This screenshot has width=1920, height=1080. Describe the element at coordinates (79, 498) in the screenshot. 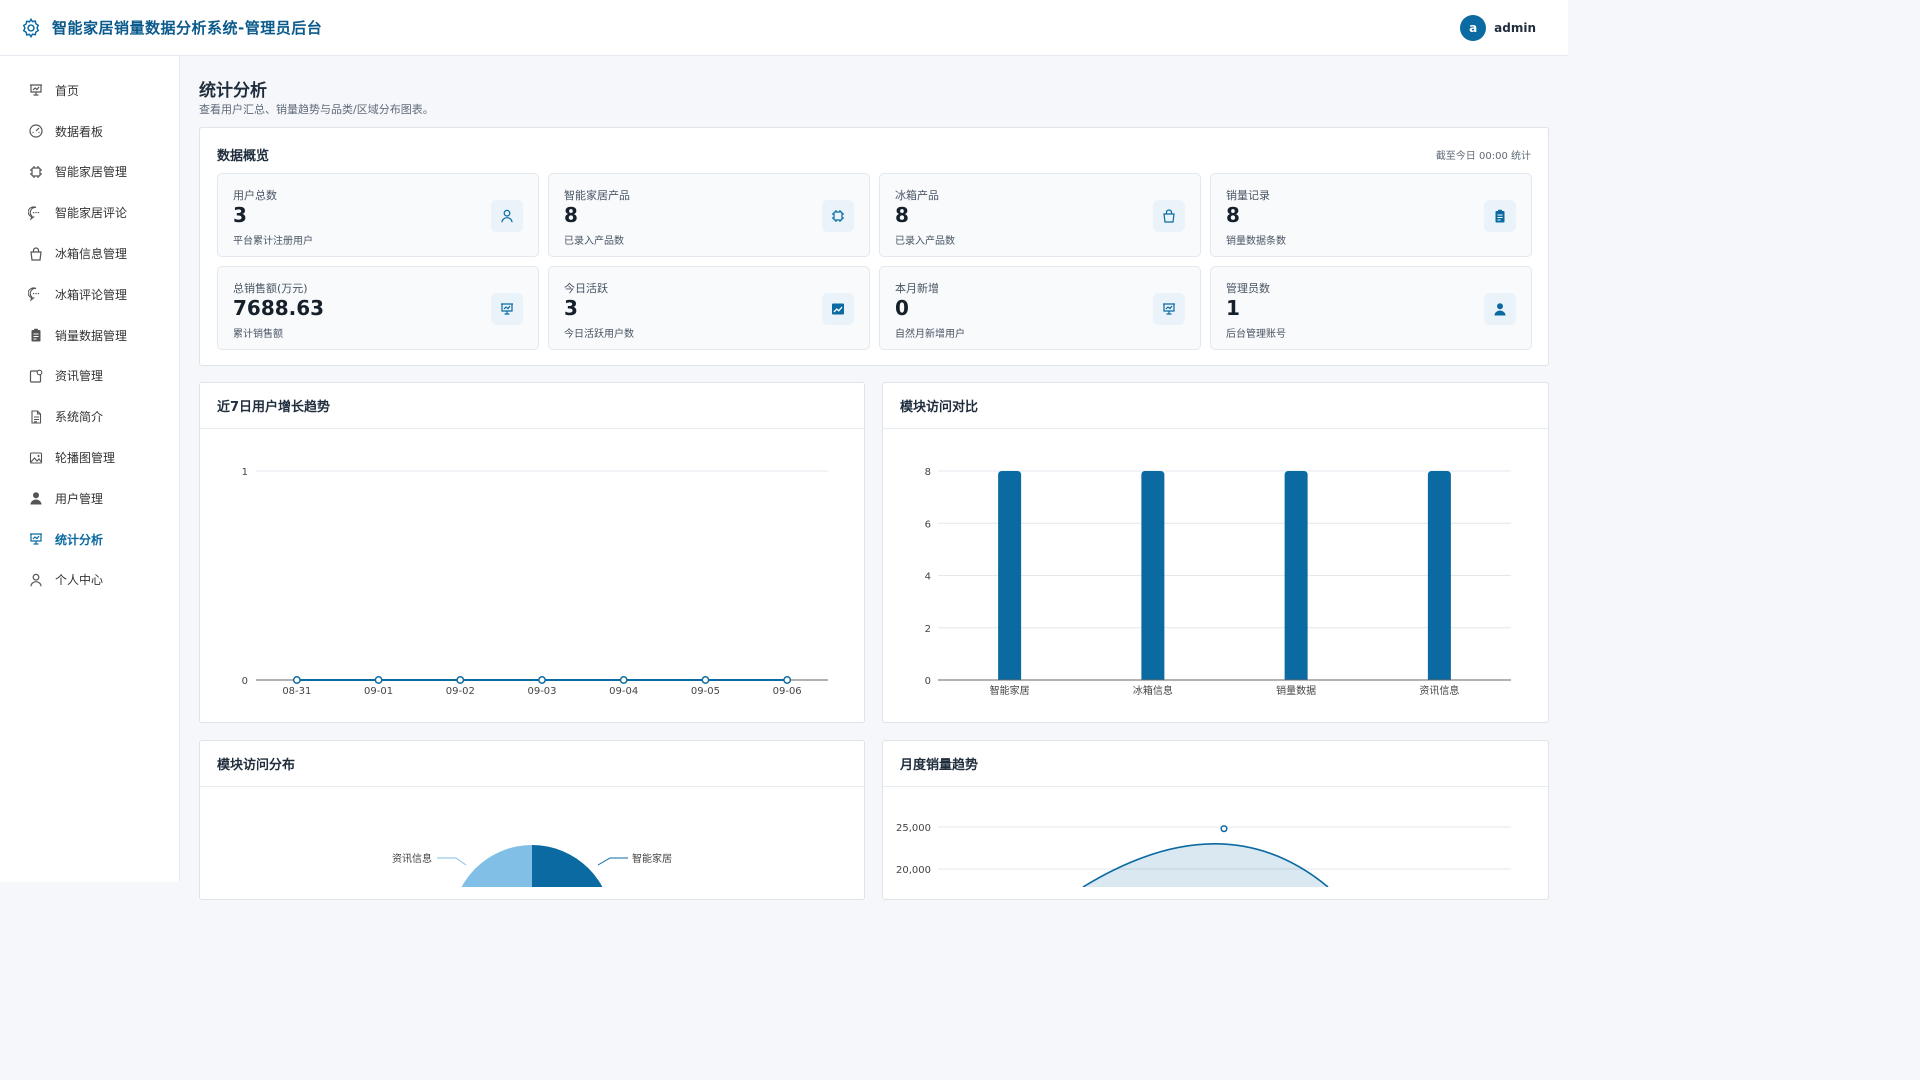

I see `sidebar-item-label: 用户管理` at that location.